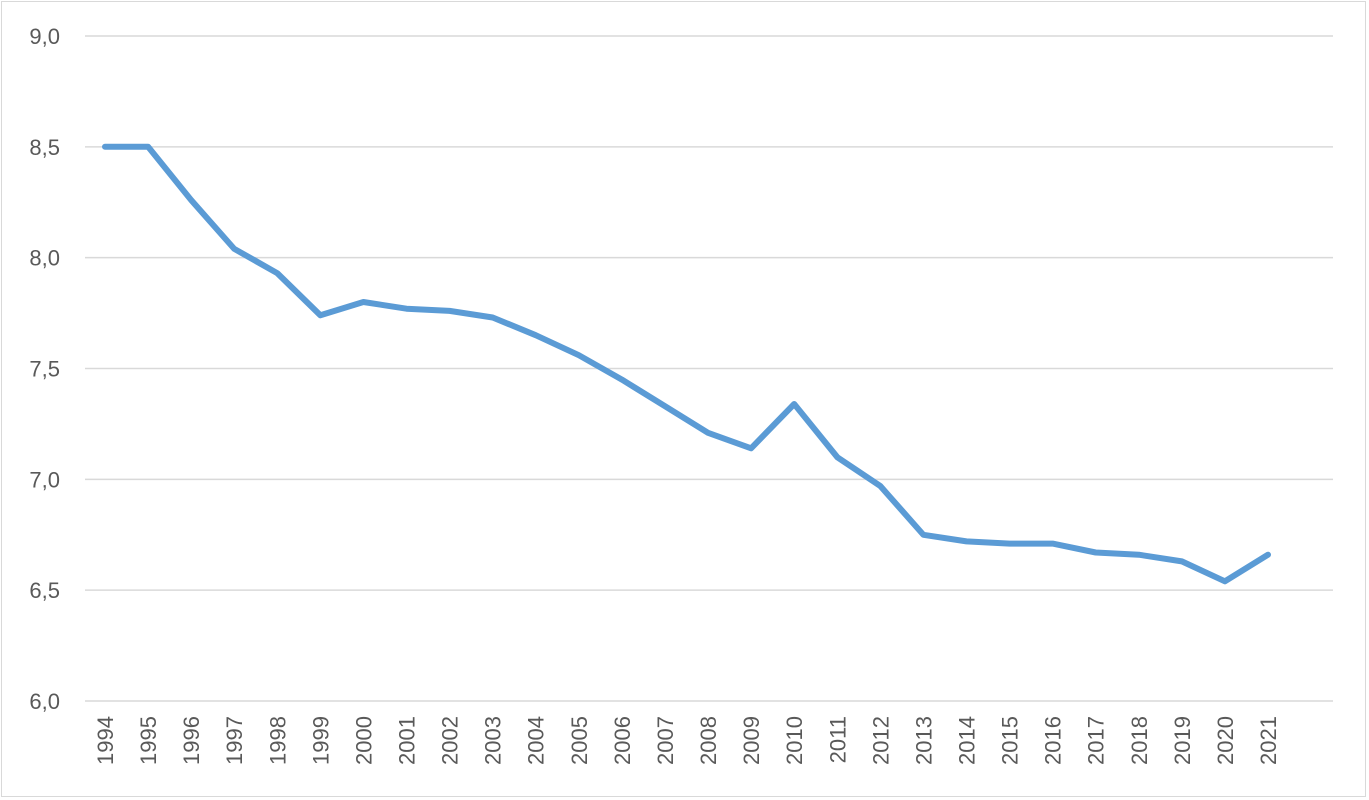 The width and height of the screenshot is (1369, 800). I want to click on x-tick-label: 1998, so click(277, 740).